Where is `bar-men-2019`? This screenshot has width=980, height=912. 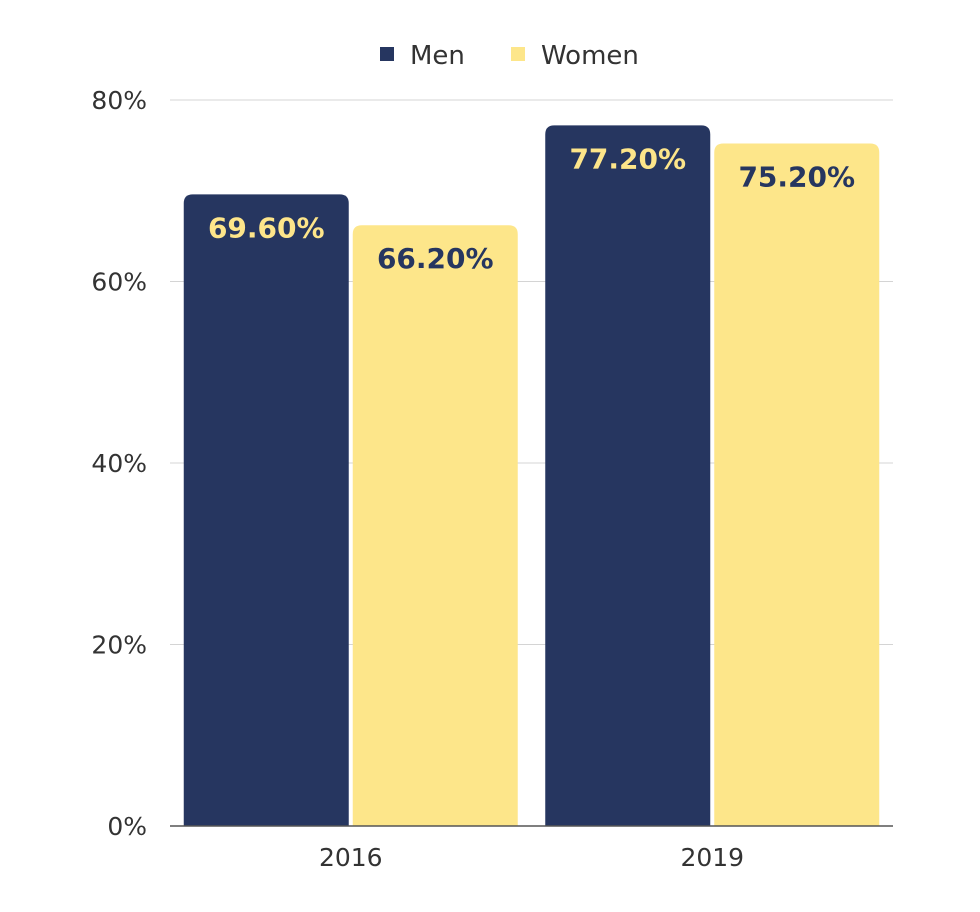 bar-men-2019 is located at coordinates (628, 475).